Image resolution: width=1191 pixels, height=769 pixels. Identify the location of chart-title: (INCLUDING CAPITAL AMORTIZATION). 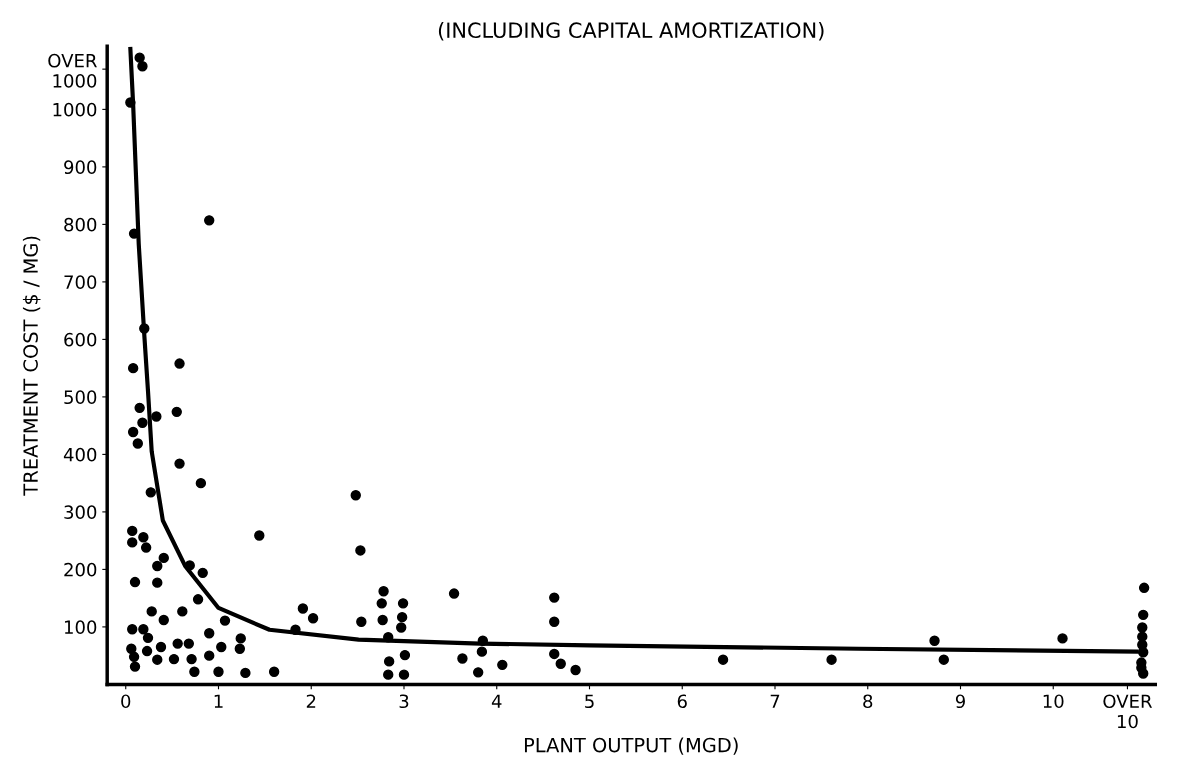
(631, 31).